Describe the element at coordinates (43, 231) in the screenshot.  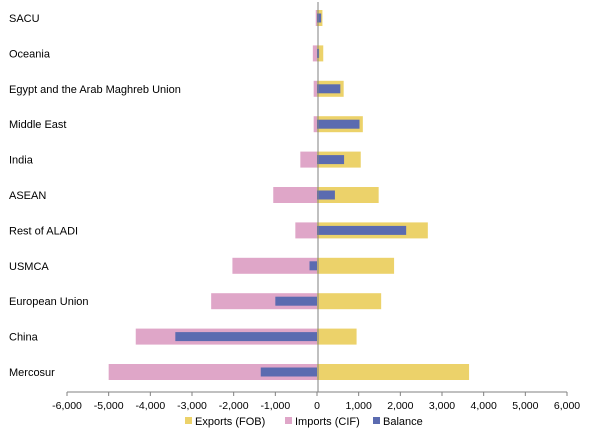
I see `category-label: Rest of ALADI` at that location.